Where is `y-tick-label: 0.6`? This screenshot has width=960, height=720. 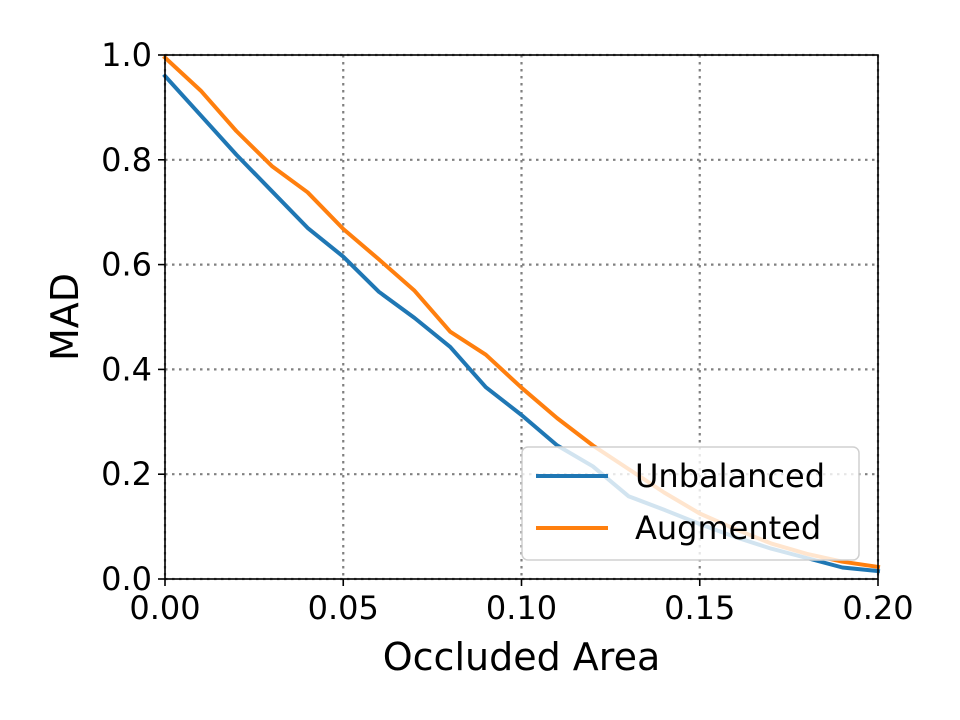 y-tick-label: 0.6 is located at coordinates (126, 265).